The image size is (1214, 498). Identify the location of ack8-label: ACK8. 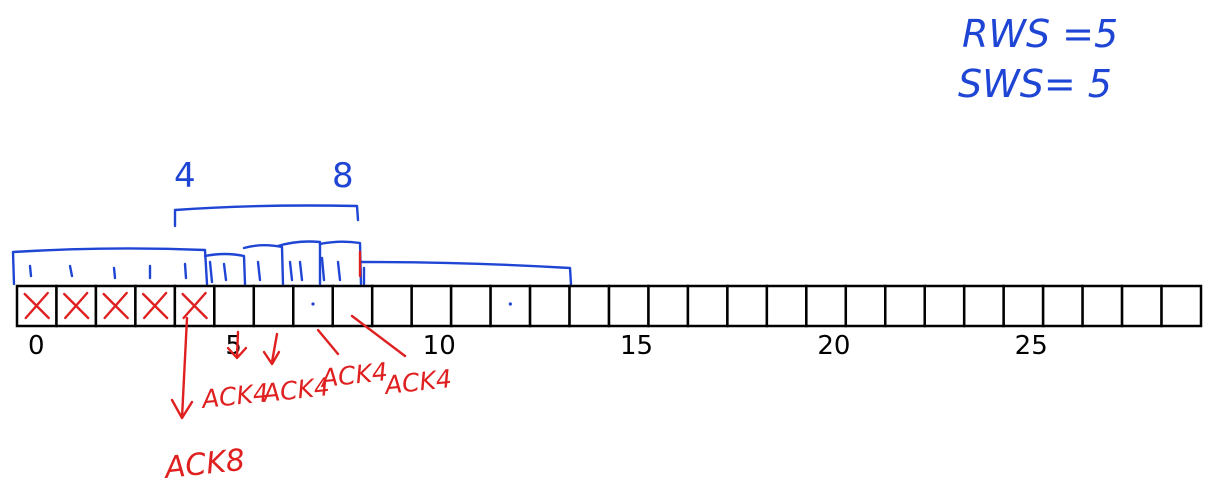
(203, 464).